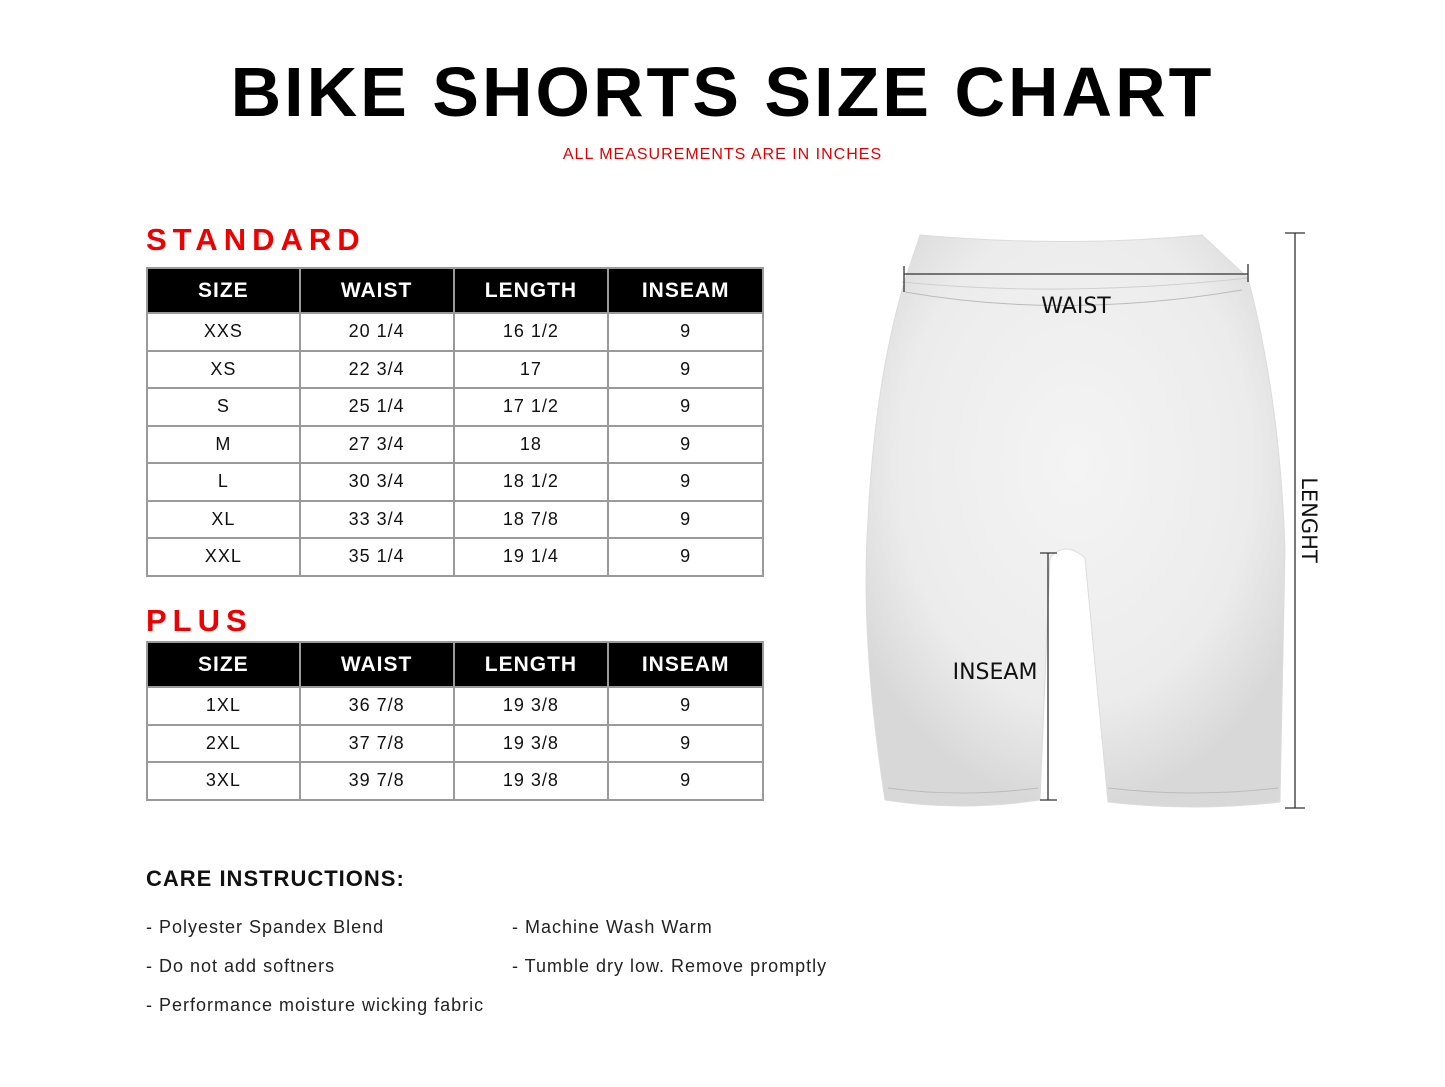 The image size is (1445, 1087). Describe the element at coordinates (531, 557) in the screenshot. I see `table-cell: 19 1/4` at that location.